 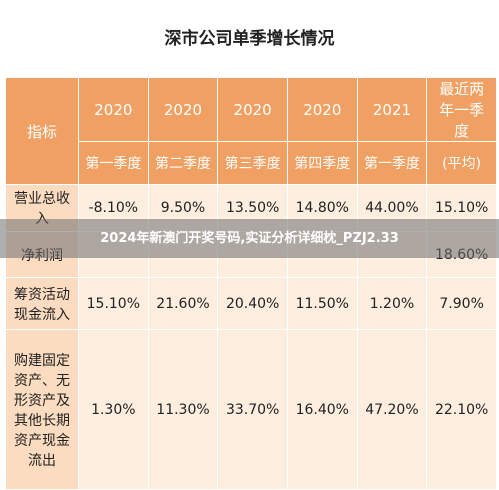 What do you see at coordinates (183, 163) in the screenshot?
I see `period-cell: 第二季度` at bounding box center [183, 163].